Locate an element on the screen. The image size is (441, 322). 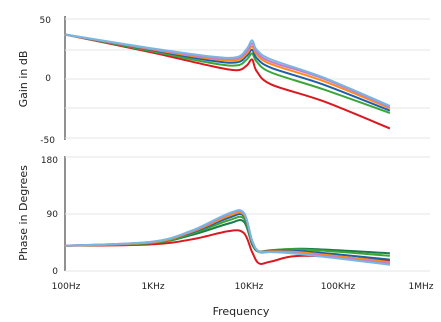
x-tick-label: 10KHz is located at coordinates (249, 287).